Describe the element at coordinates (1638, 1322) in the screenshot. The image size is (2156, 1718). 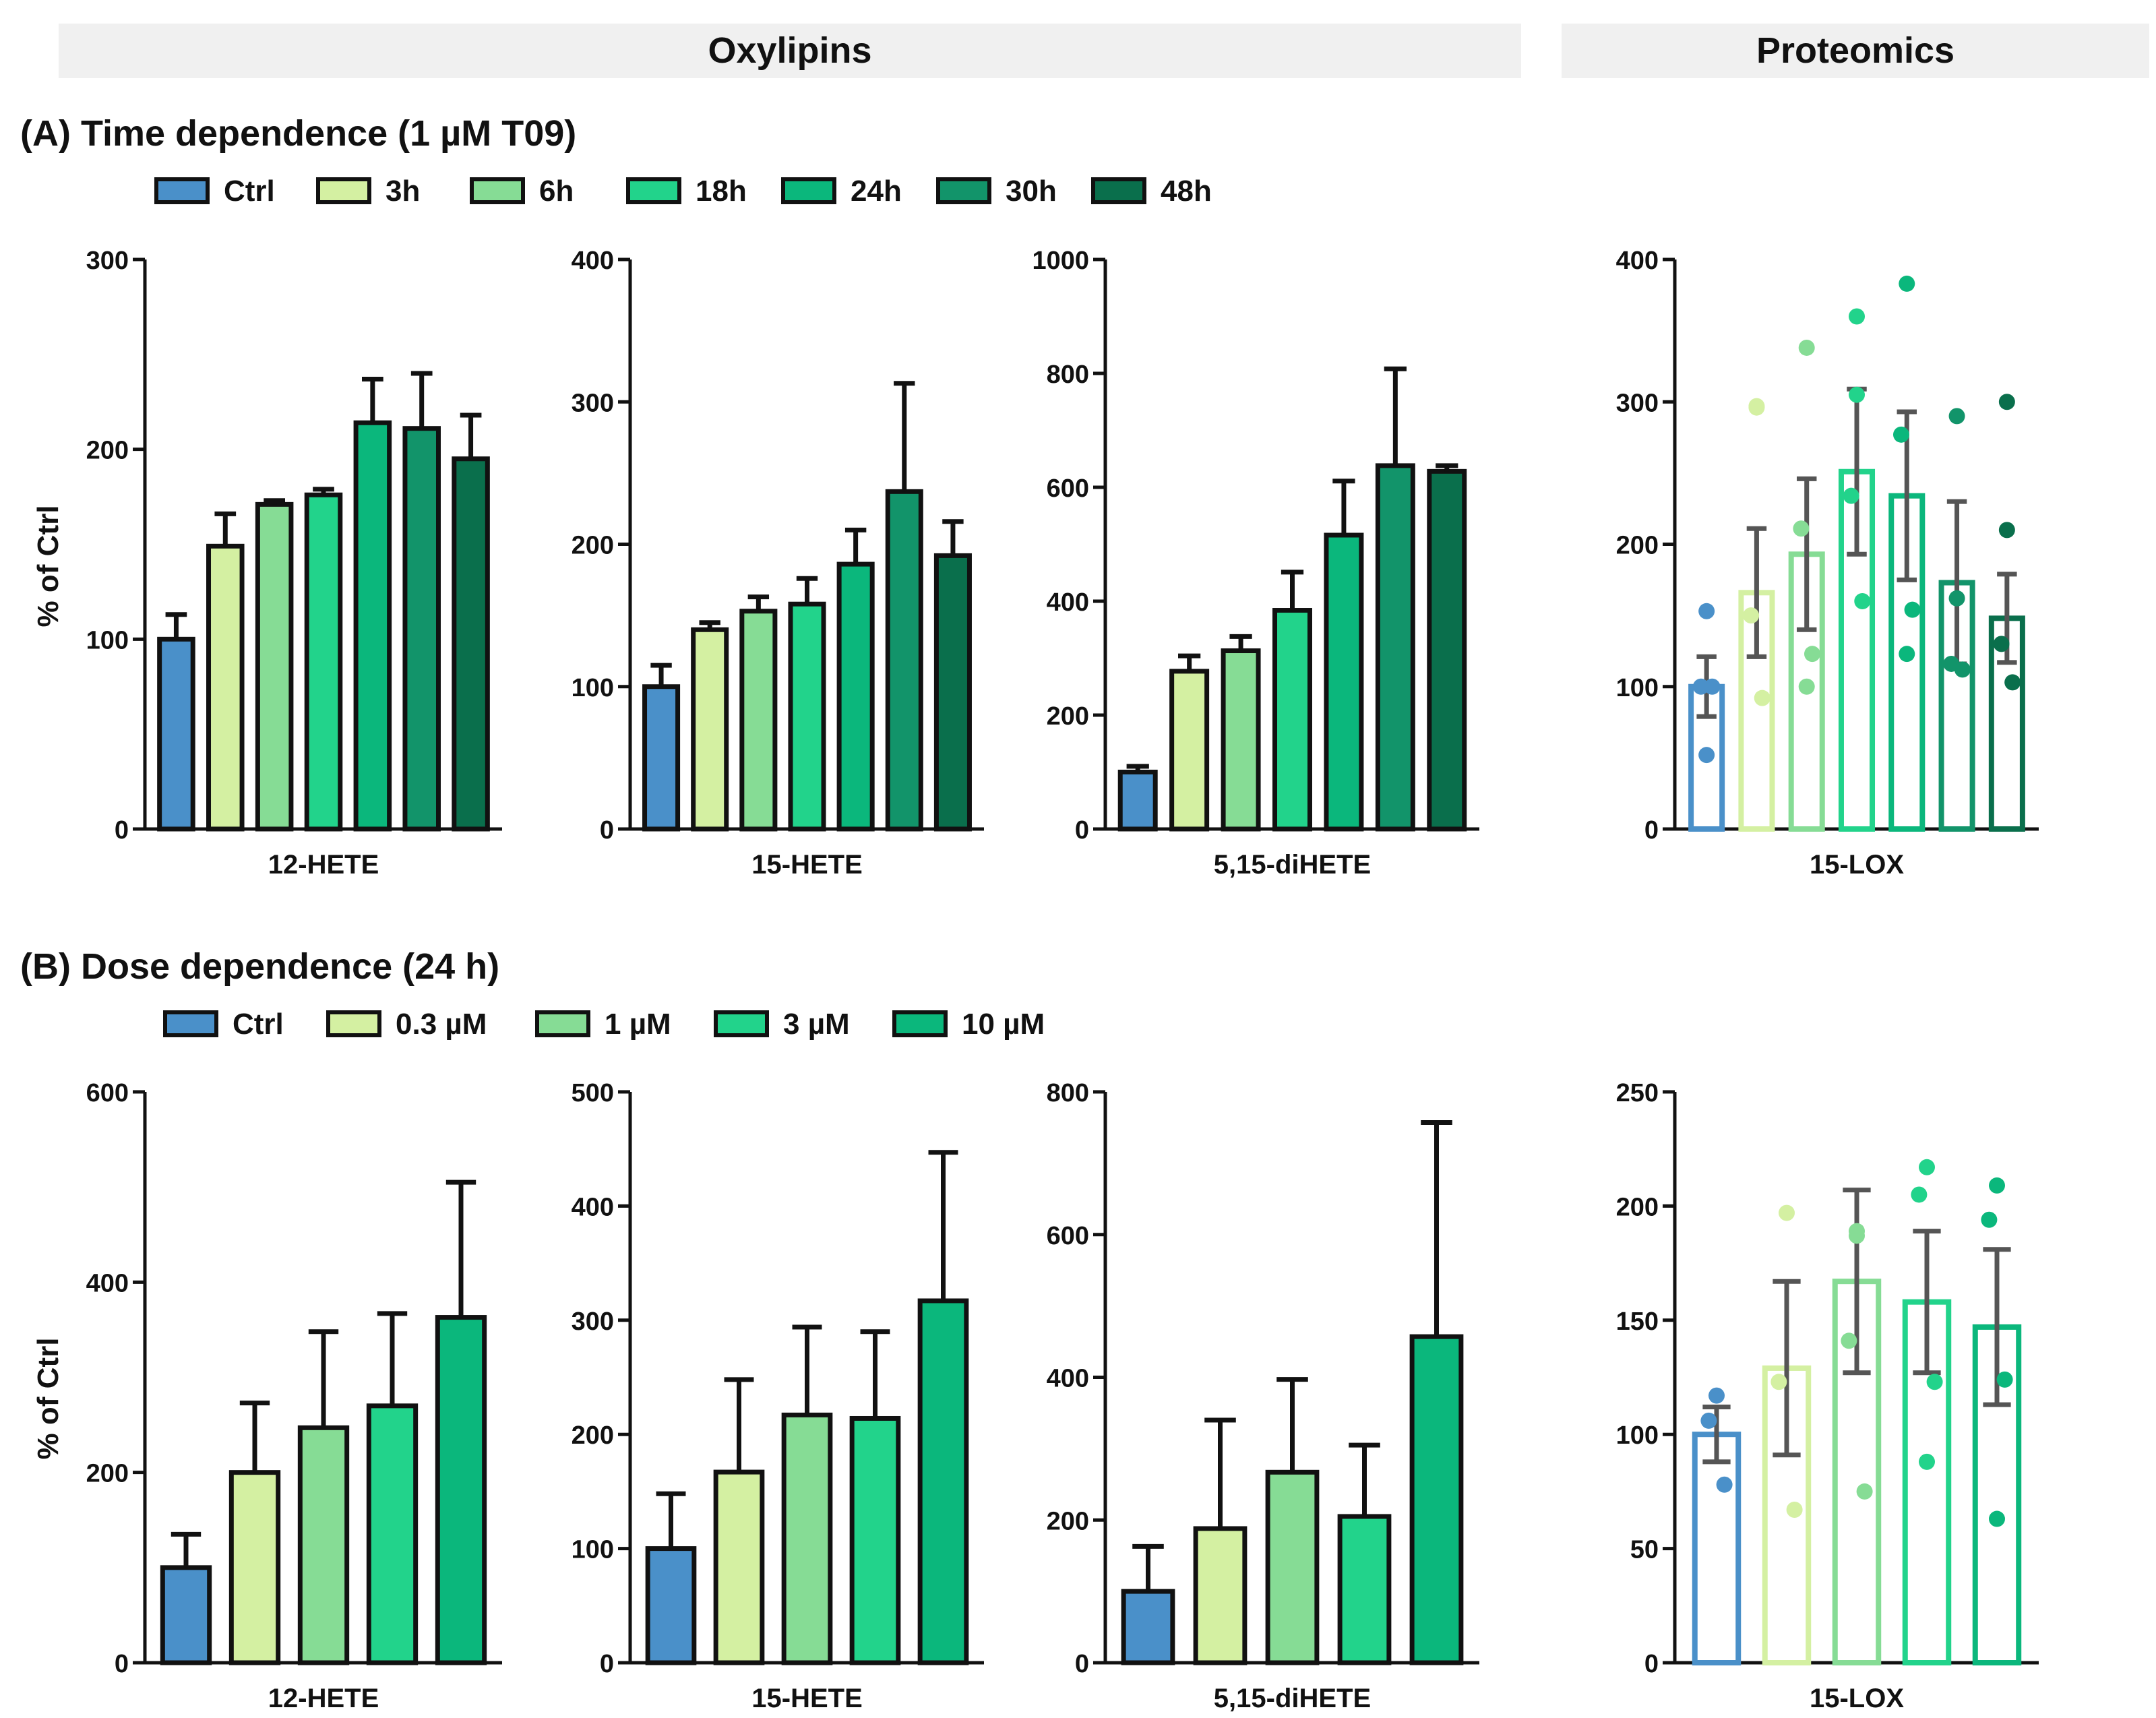
I see `y-tick-label: 150` at that location.